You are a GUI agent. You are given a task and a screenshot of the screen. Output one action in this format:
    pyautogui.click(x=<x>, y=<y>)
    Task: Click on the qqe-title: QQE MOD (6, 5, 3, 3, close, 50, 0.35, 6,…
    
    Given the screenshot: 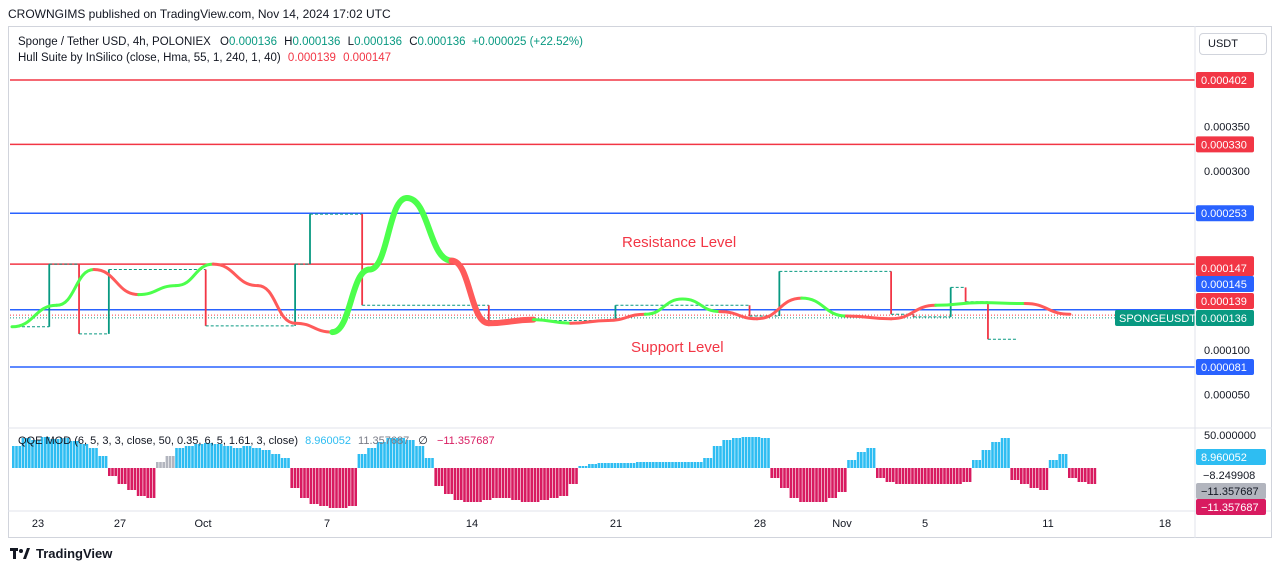 What is the action you would take?
    pyautogui.click(x=158, y=441)
    